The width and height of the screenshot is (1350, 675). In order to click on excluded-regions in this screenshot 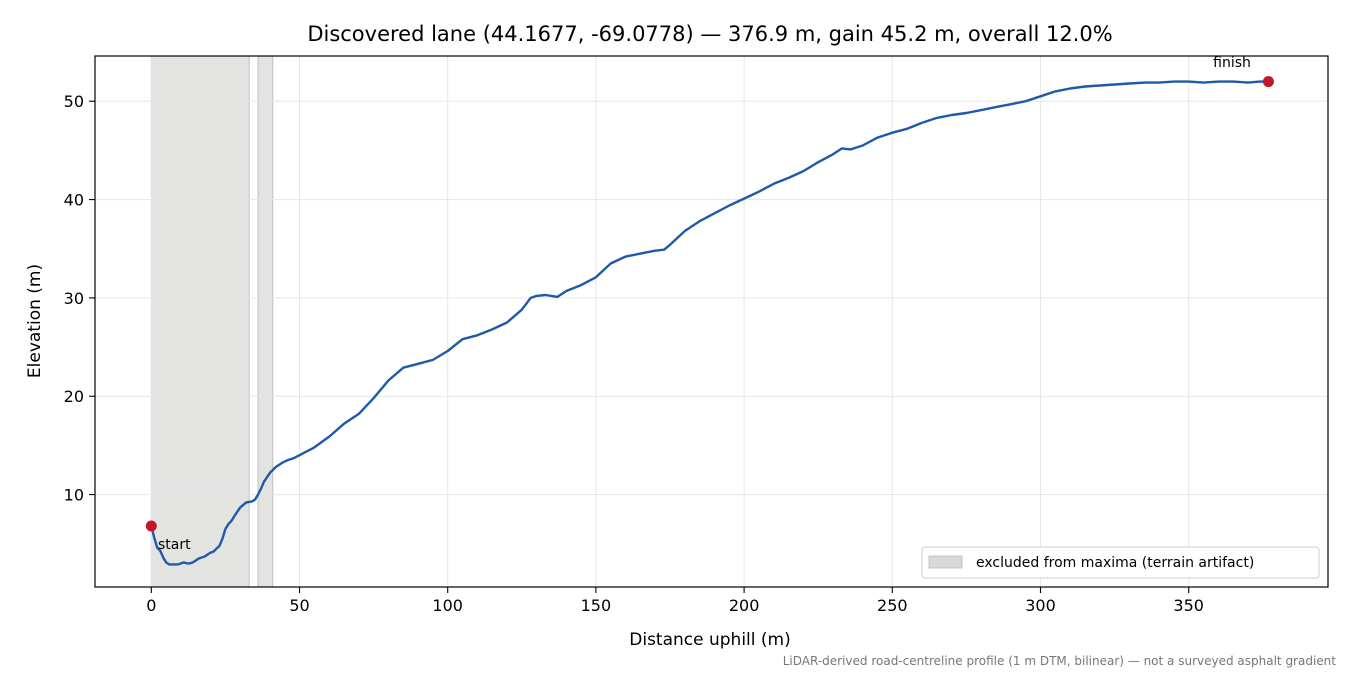, I will do `click(212, 321)`.